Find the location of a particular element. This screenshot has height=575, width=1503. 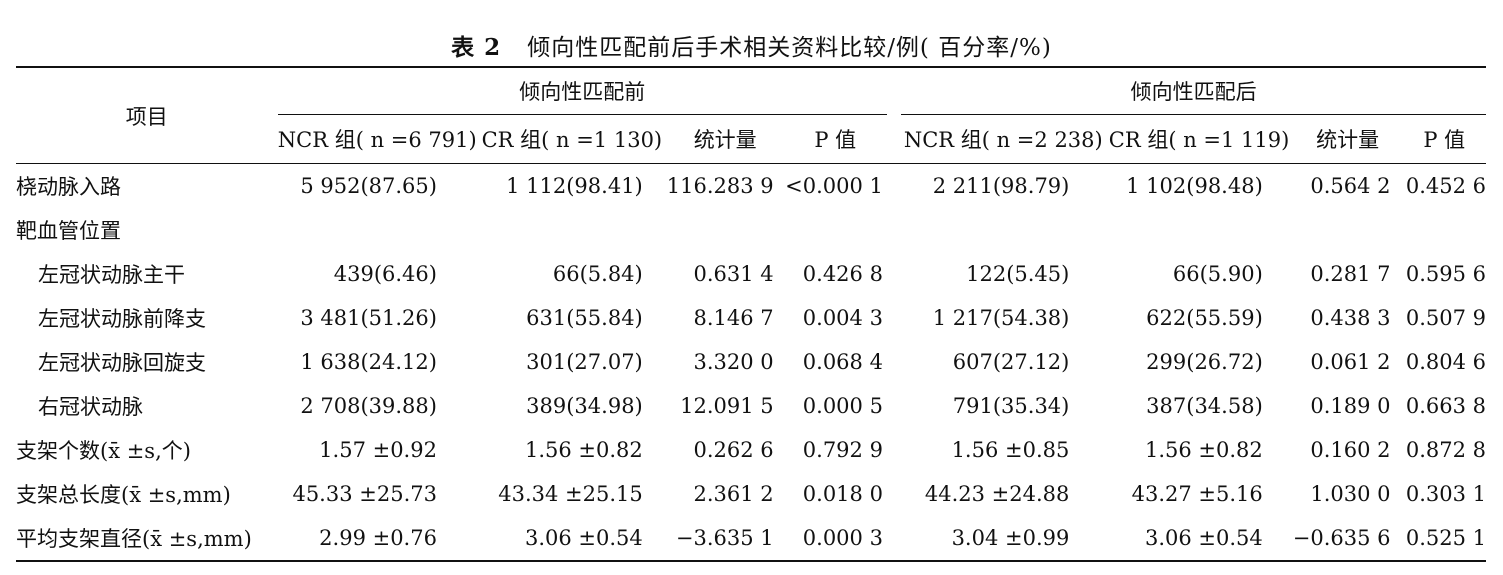

row-label: 靶血管位置 is located at coordinates (68, 231).